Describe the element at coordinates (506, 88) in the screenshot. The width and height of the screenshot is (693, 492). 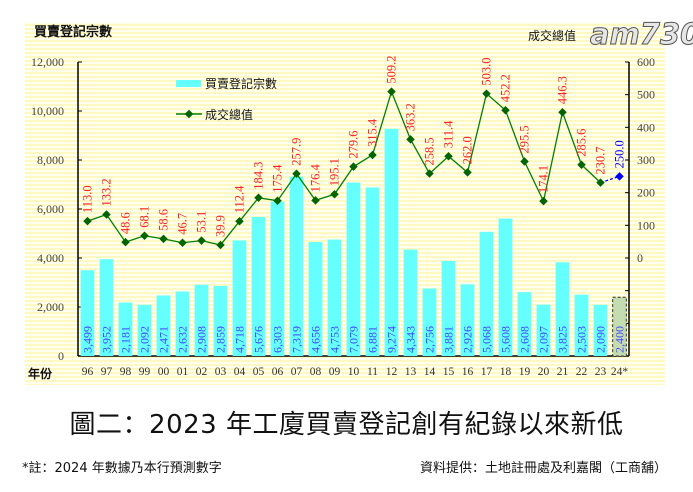
I see `line-value-label: 452.2` at that location.